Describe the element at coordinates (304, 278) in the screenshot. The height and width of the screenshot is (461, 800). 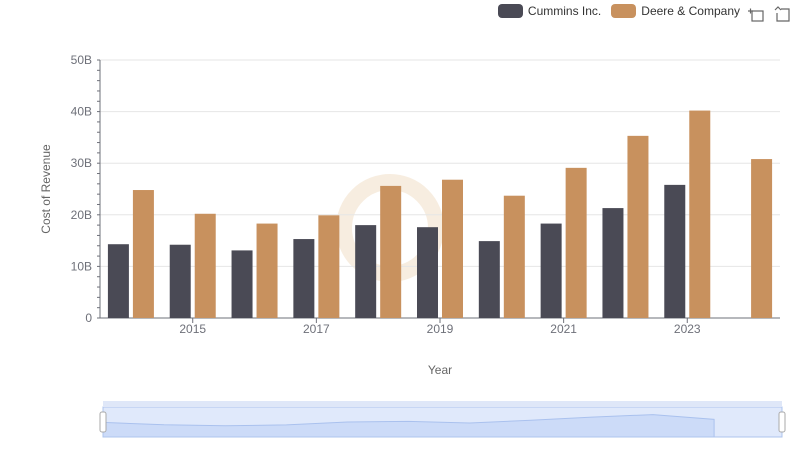
I see `bar-cummins-2017` at that location.